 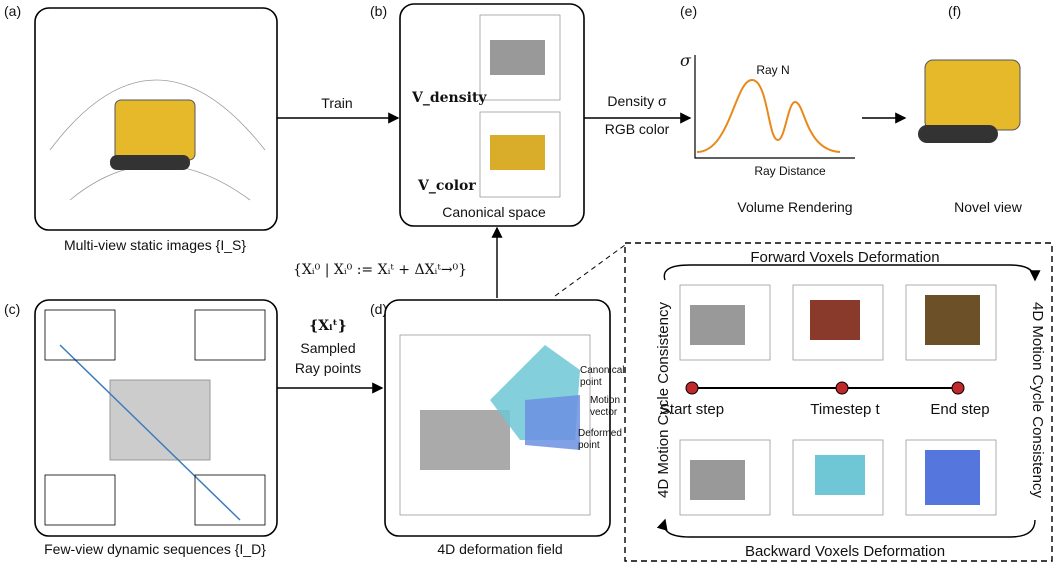 I want to click on caption: Few-view dynamic sequences {I_D}, so click(x=155, y=549).